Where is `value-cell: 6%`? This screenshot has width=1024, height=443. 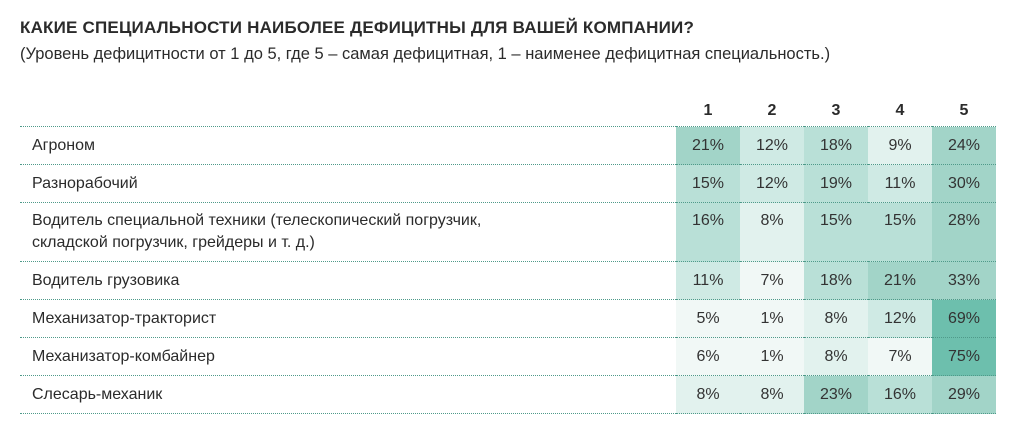
value-cell: 6% is located at coordinates (708, 356).